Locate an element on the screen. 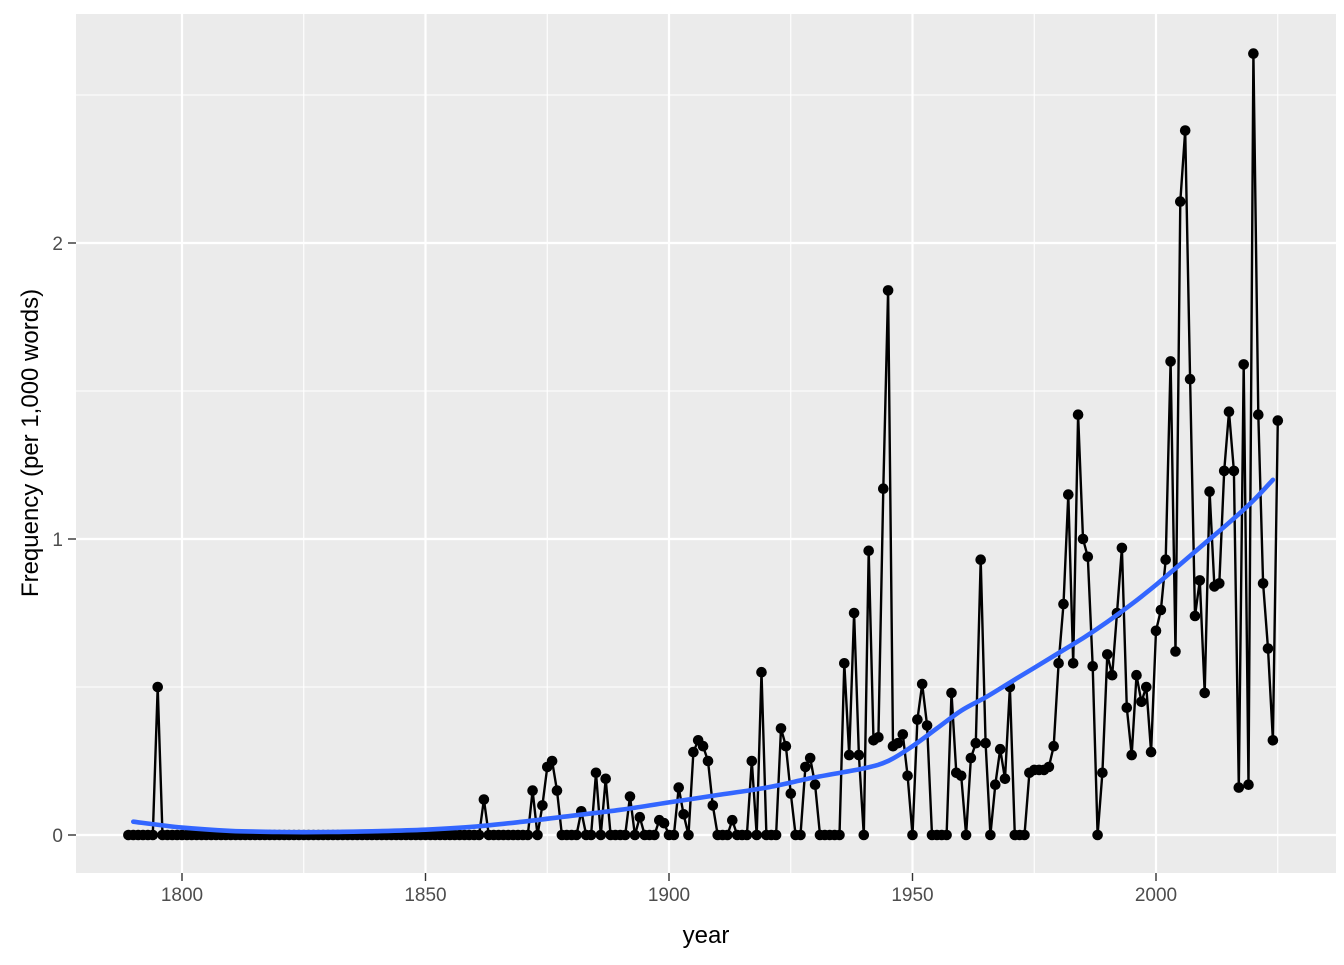 Image resolution: width=1344 pixels, height=965 pixels. x-tick-label: 1900 is located at coordinates (669, 895).